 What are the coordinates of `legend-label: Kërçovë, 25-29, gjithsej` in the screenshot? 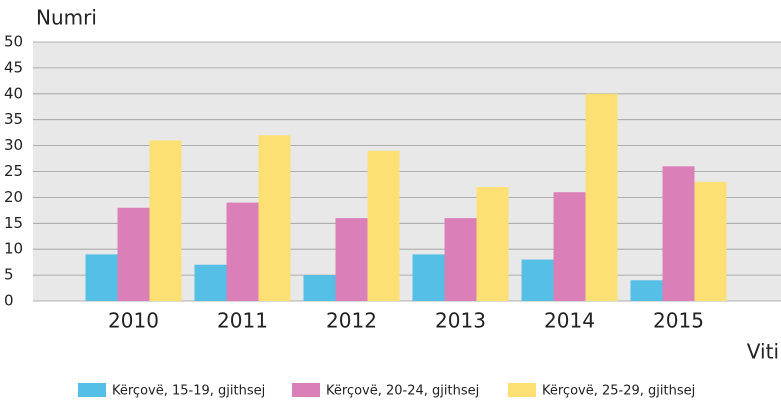 It's located at (618, 391).